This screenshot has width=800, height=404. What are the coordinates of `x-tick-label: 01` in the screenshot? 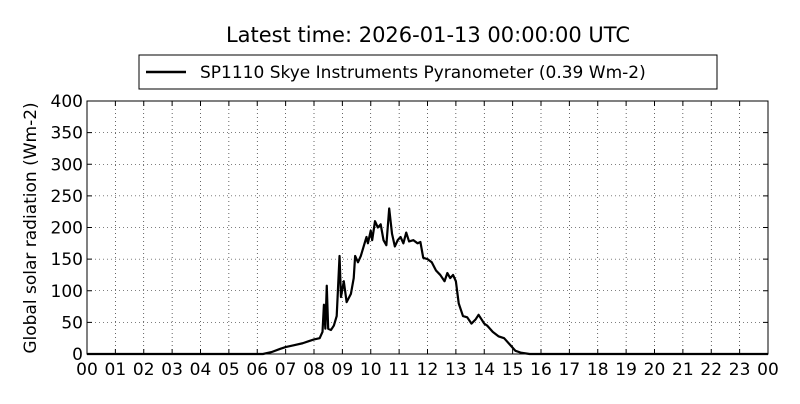 It's located at (116, 370).